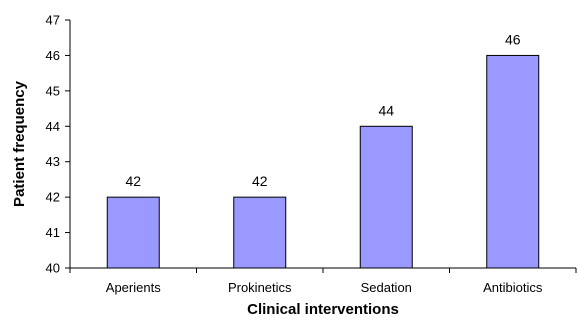 The width and height of the screenshot is (579, 326). I want to click on y-tick-label: 41, so click(53, 232).